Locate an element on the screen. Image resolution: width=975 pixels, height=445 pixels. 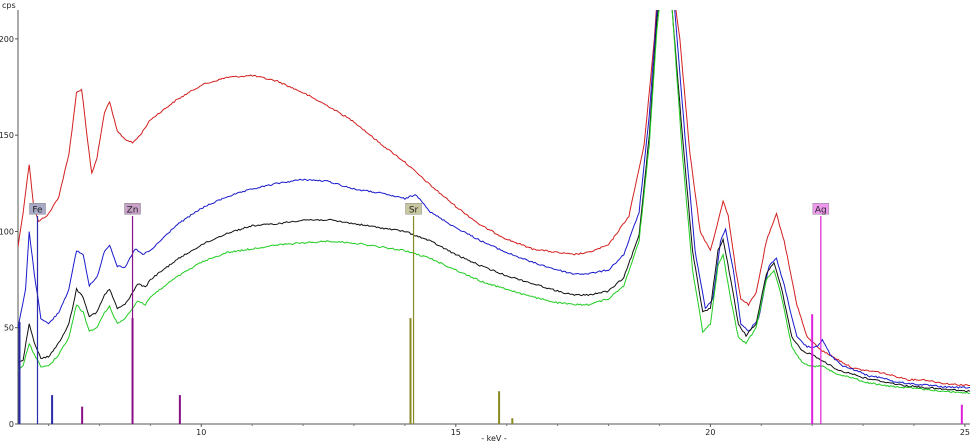
y-axis-ticks: 0 50 100 150 200 is located at coordinates (9, 232).